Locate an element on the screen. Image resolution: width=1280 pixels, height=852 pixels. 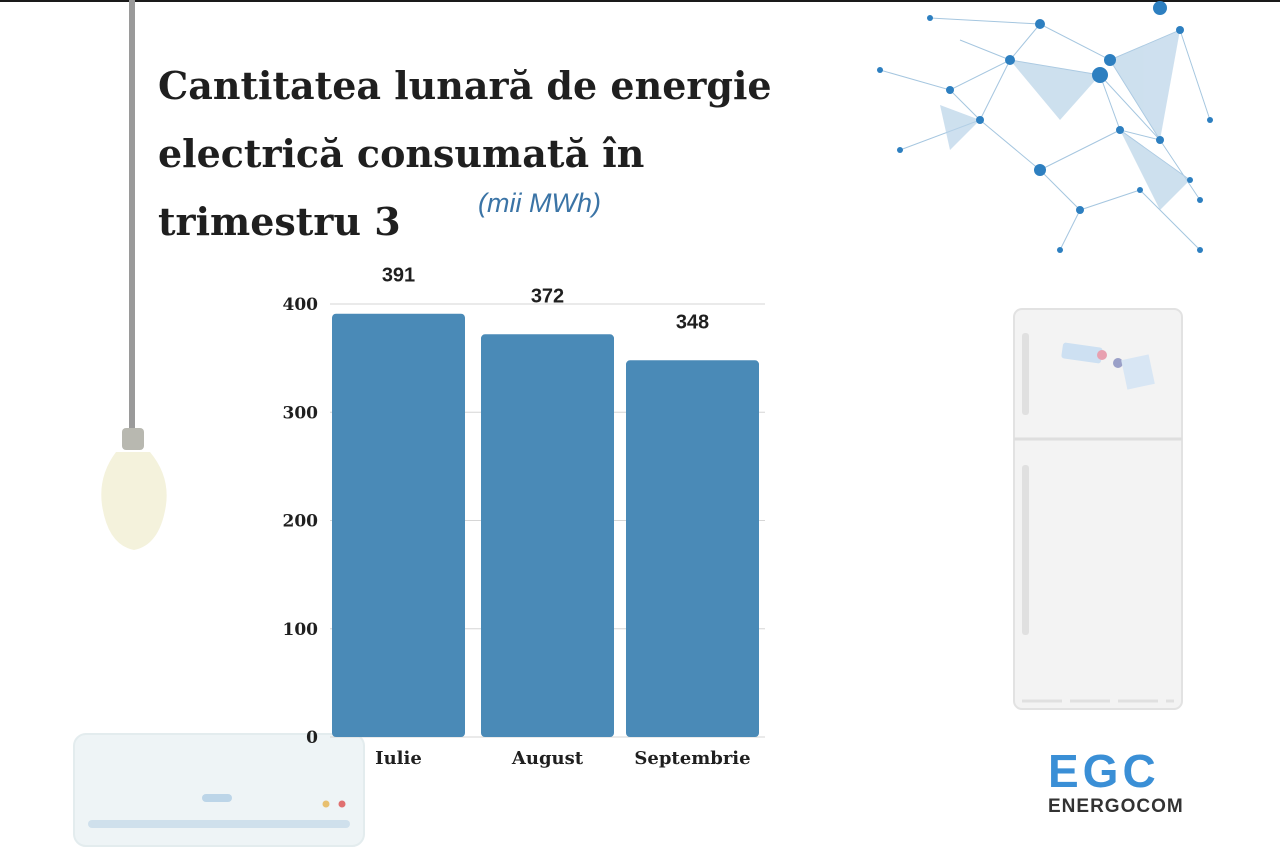
egc-energocom-logo: EGC ENERGOCOM is located at coordinates (1116, 783).